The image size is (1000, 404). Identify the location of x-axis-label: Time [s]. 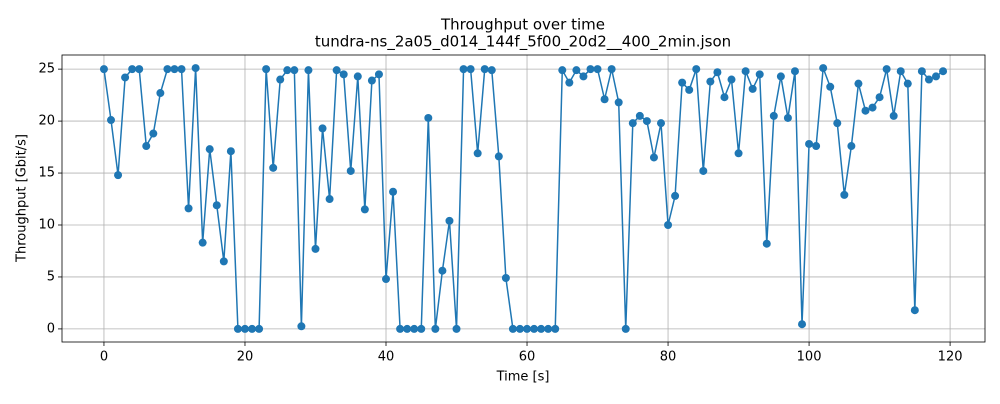
(523, 377).